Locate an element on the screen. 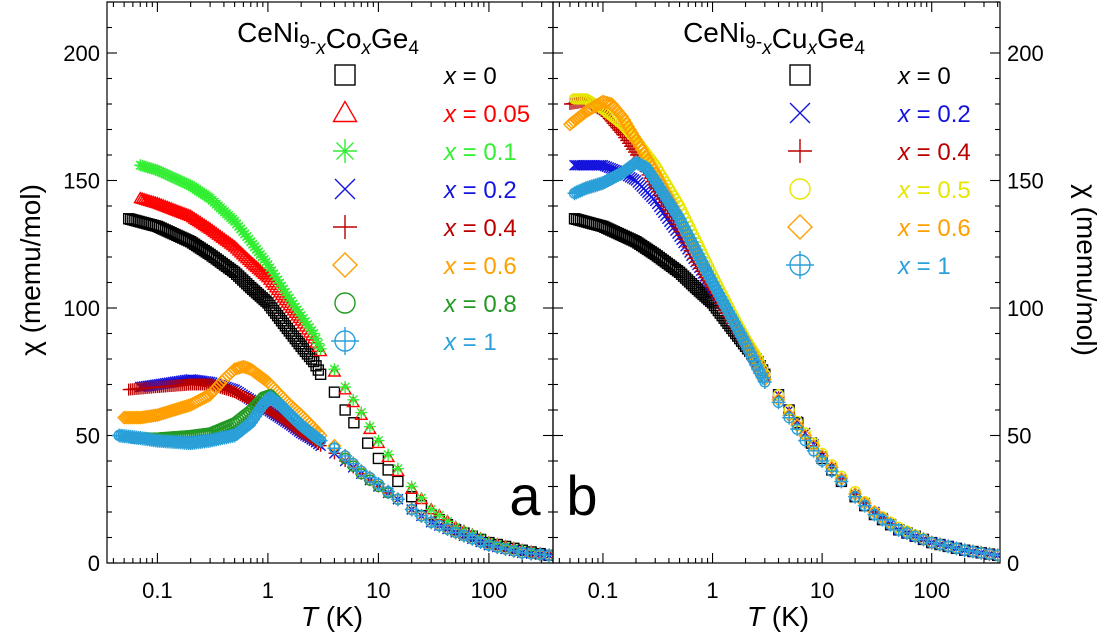 The height and width of the screenshot is (635, 1106). series-crosshair is located at coordinates (332, 476).